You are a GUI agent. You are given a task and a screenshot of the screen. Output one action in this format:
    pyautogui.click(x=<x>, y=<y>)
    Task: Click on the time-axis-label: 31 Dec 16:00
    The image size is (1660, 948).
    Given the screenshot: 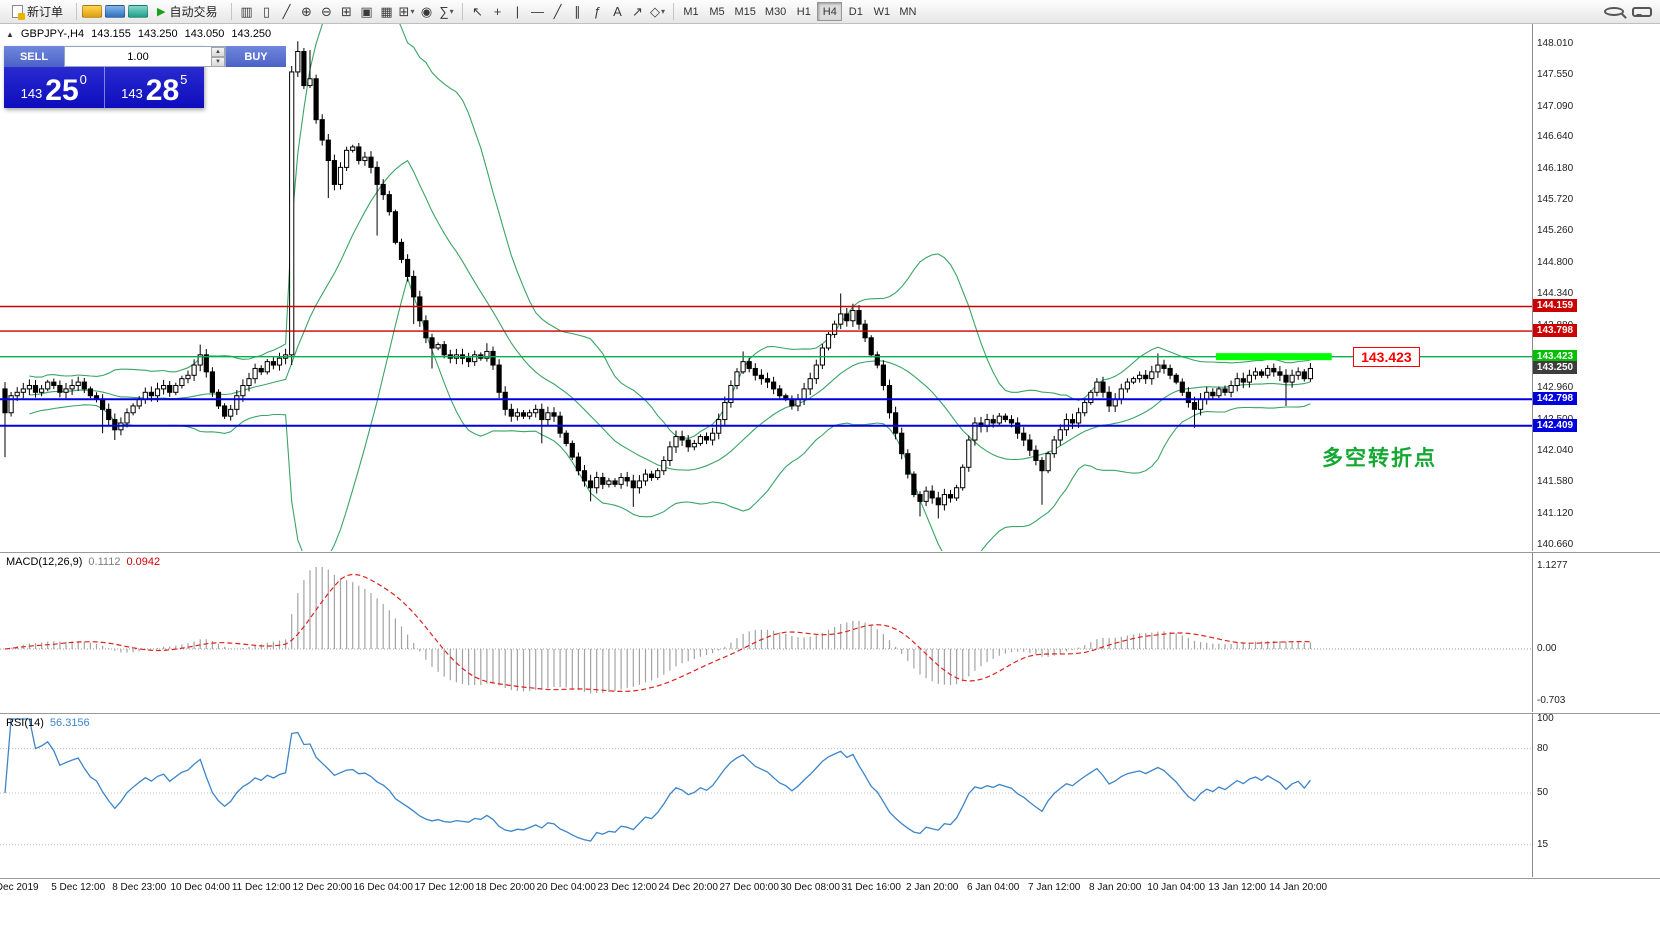 What is the action you would take?
    pyautogui.click(x=871, y=887)
    